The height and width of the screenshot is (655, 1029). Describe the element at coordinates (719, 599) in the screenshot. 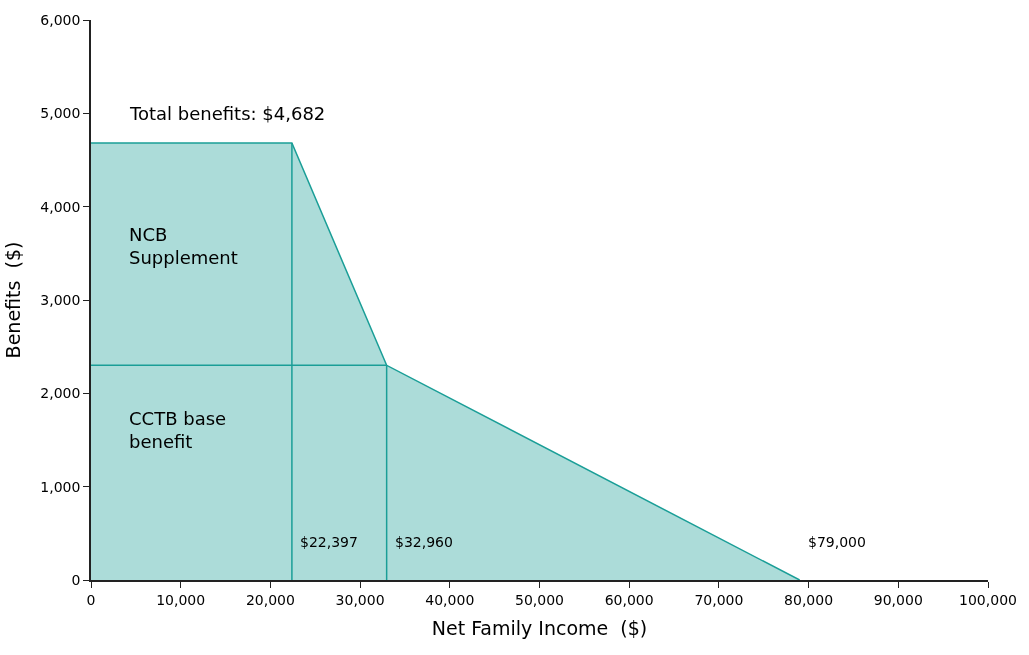

I see `x-tick-label: 70,000` at that location.